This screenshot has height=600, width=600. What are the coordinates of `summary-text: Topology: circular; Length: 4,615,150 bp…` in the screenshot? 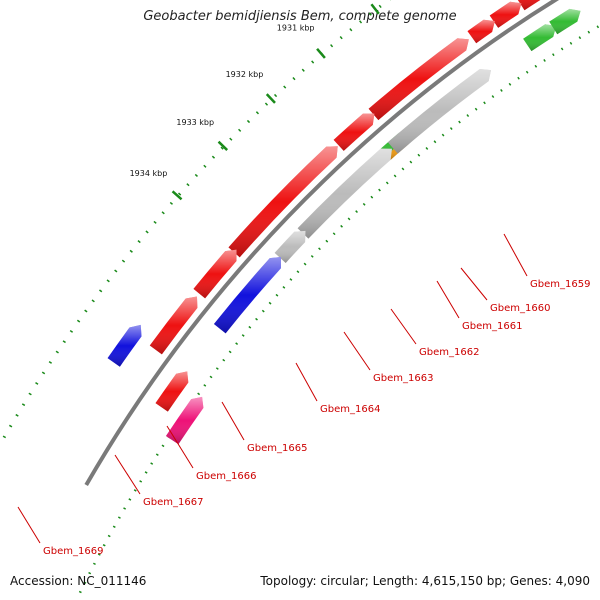 It's located at (425, 581).